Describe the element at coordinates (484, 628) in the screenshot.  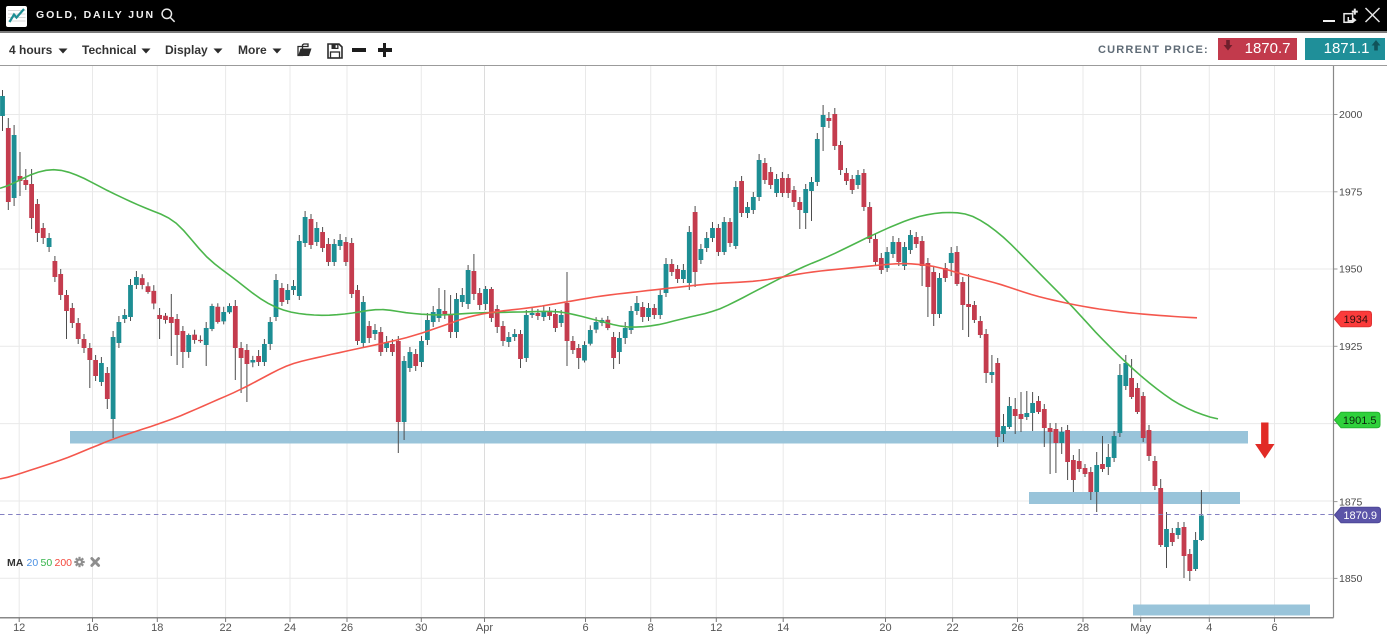
I see `svg-text: Apr` at that location.